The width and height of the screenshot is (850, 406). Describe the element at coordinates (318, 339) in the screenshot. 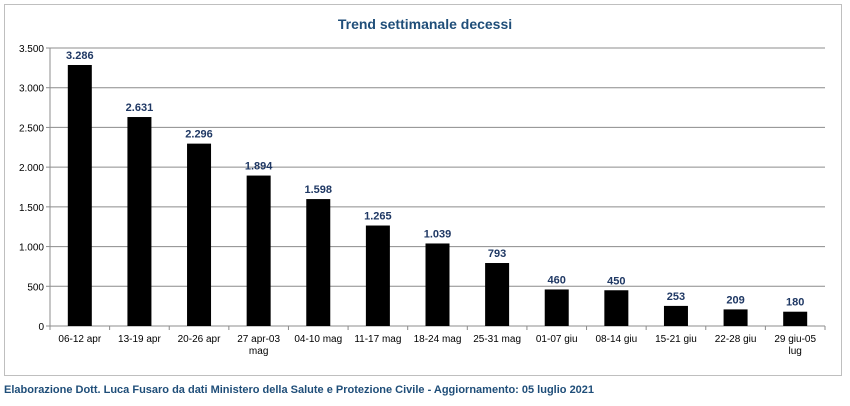

I see `x-tick-label: 04-10 mag` at that location.